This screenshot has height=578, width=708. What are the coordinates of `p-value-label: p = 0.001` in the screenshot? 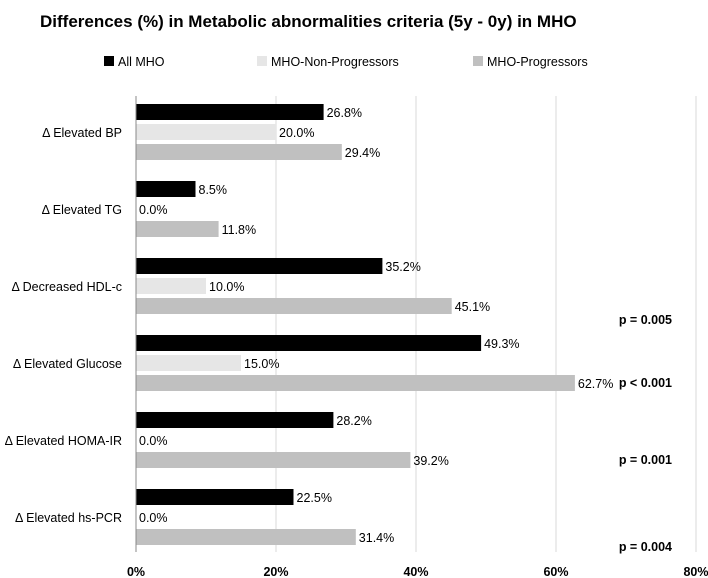 It's located at (645, 460).